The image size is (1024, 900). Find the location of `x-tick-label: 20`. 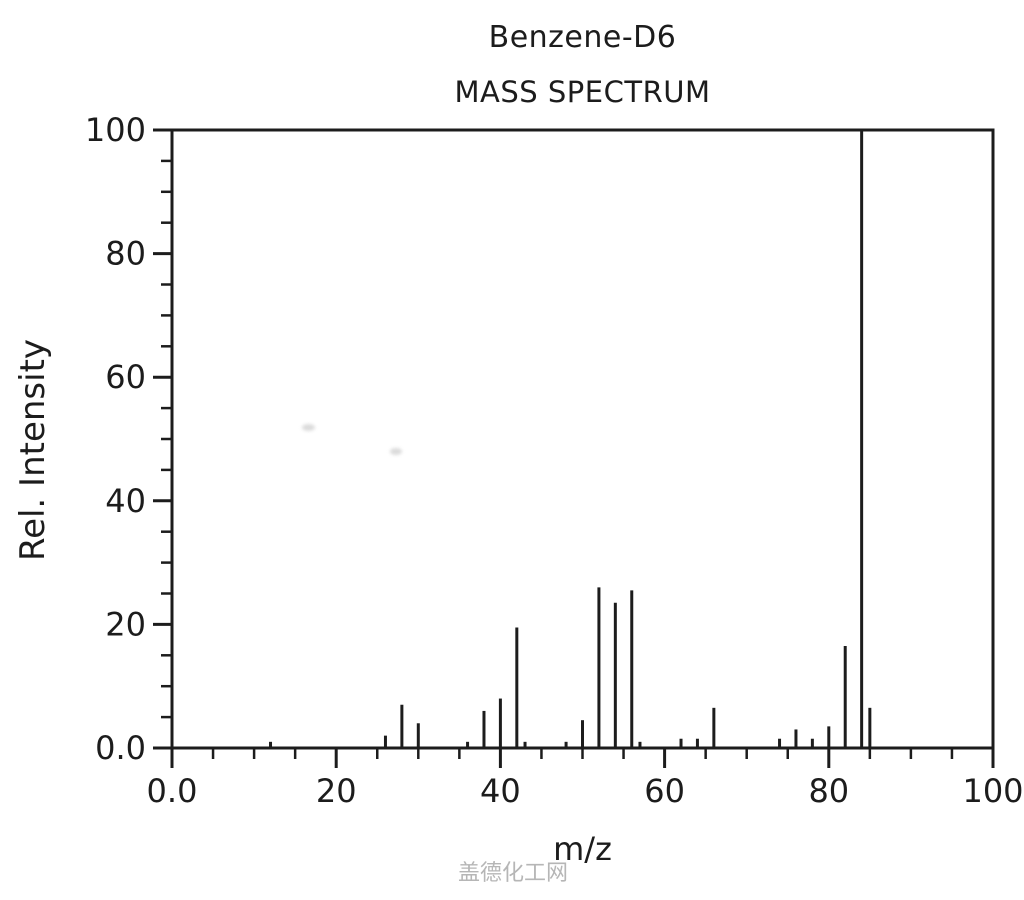

x-tick-label: 20 is located at coordinates (336, 791).